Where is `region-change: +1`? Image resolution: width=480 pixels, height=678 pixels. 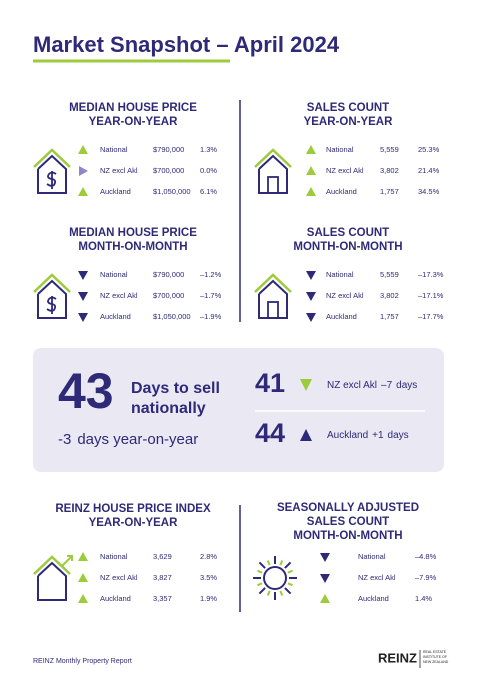 region-change: +1 is located at coordinates (378, 435).